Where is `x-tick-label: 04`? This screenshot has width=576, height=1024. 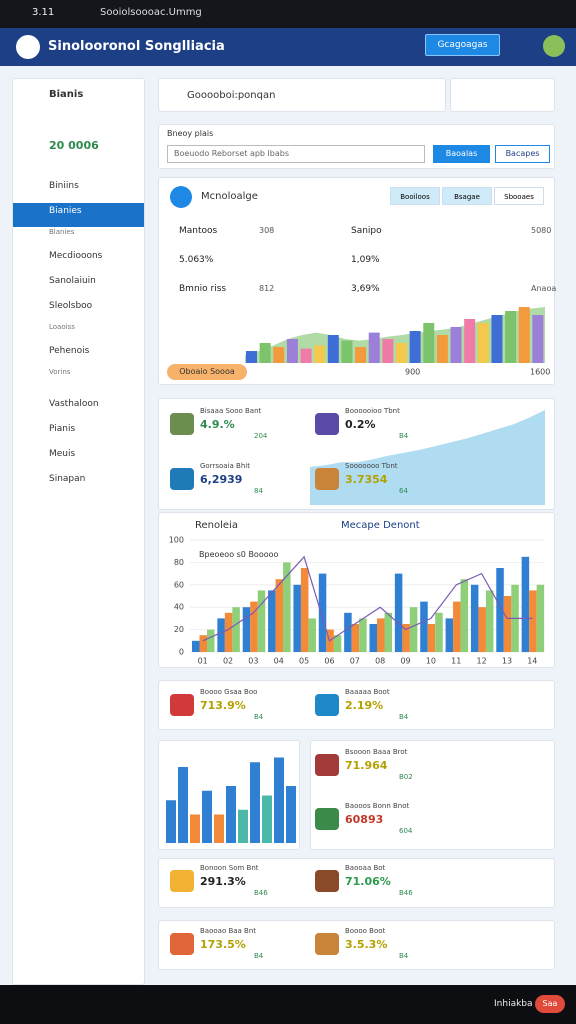 x-tick-label: 04 is located at coordinates (279, 661).